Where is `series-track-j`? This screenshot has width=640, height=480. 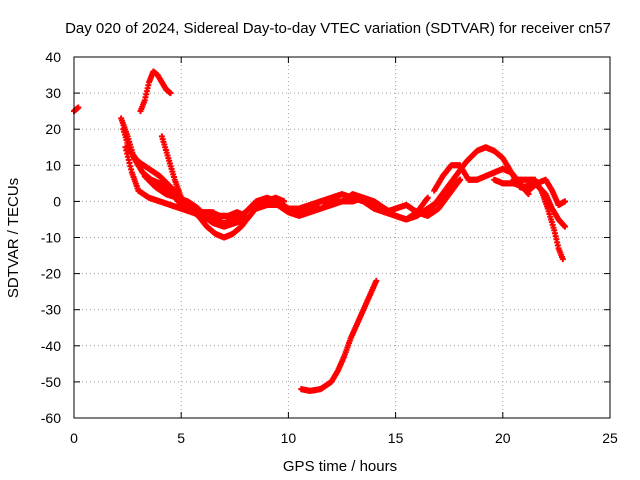
series-track-j is located at coordinates (368, 197).